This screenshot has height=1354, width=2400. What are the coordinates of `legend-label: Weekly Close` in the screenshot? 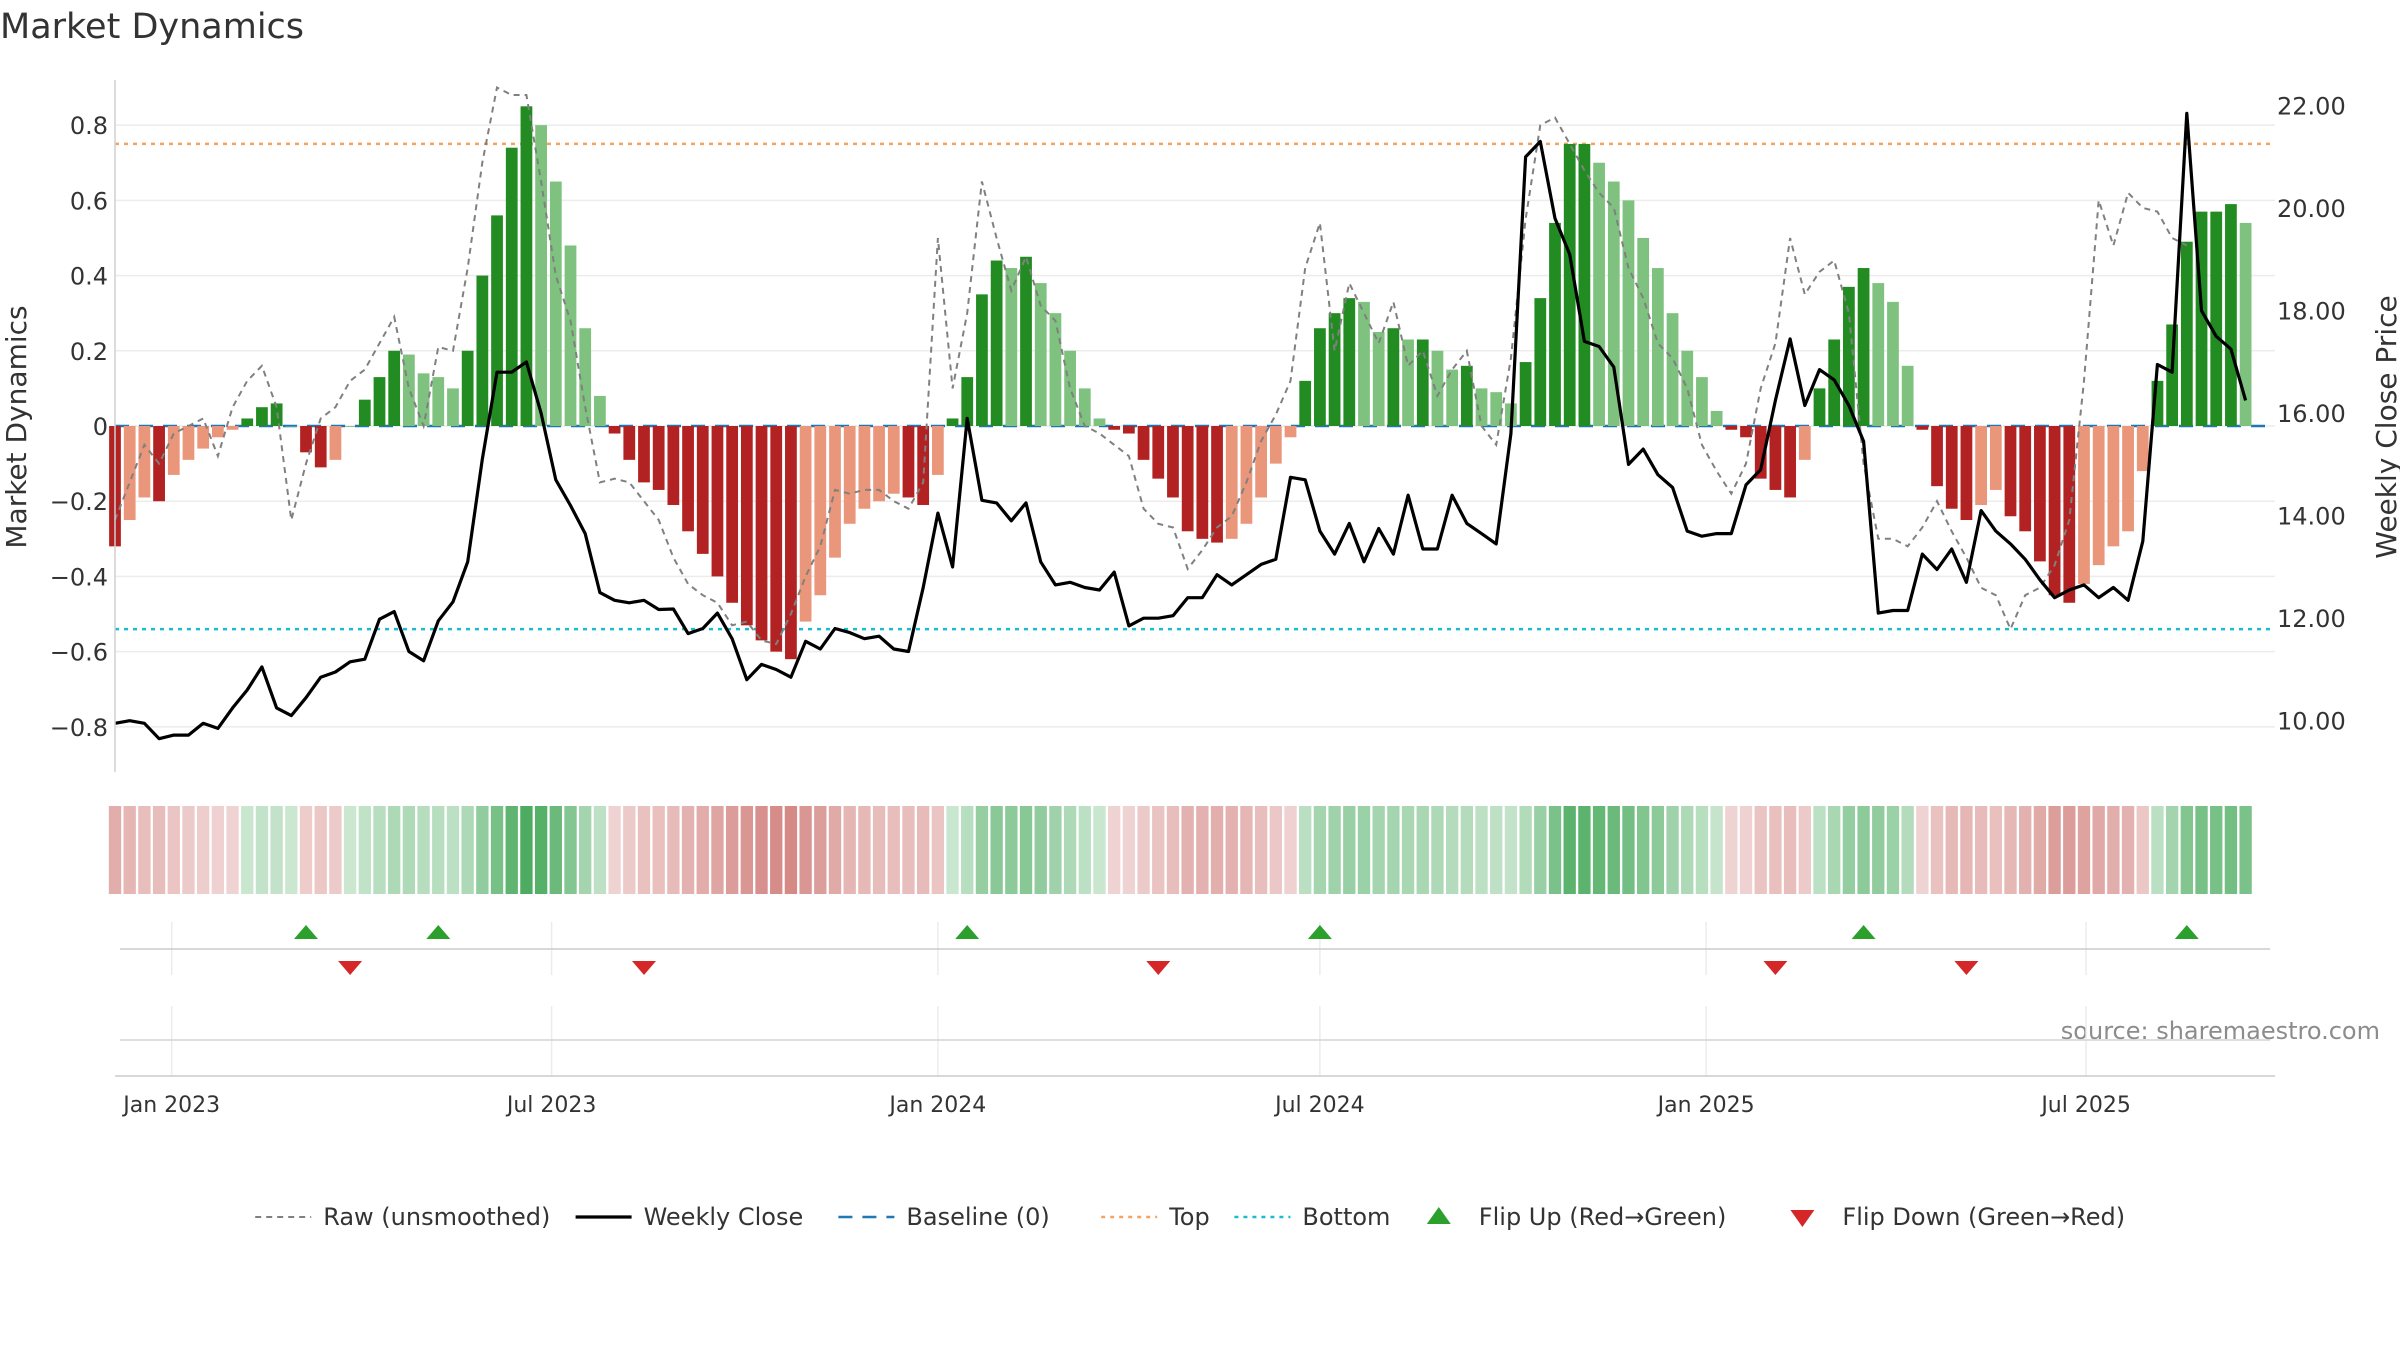 It's located at (724, 1217).